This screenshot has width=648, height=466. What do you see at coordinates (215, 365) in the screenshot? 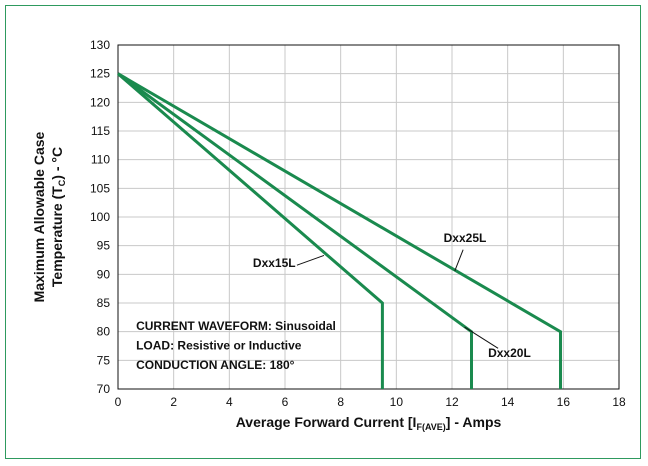
I see `note-conduction-angle: CONDUCTION ANGLE: 180°` at bounding box center [215, 365].